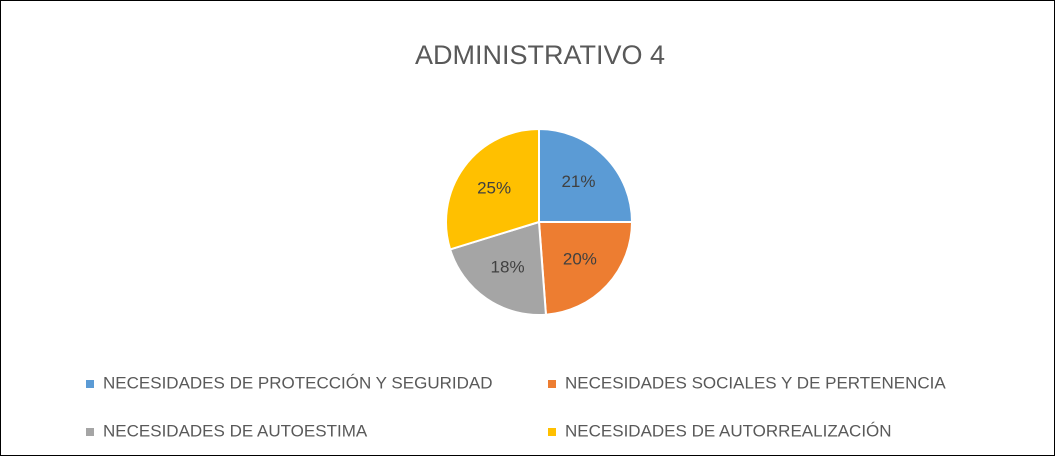  What do you see at coordinates (540, 55) in the screenshot?
I see `chart-title: ADMINISTRATIVO 4` at bounding box center [540, 55].